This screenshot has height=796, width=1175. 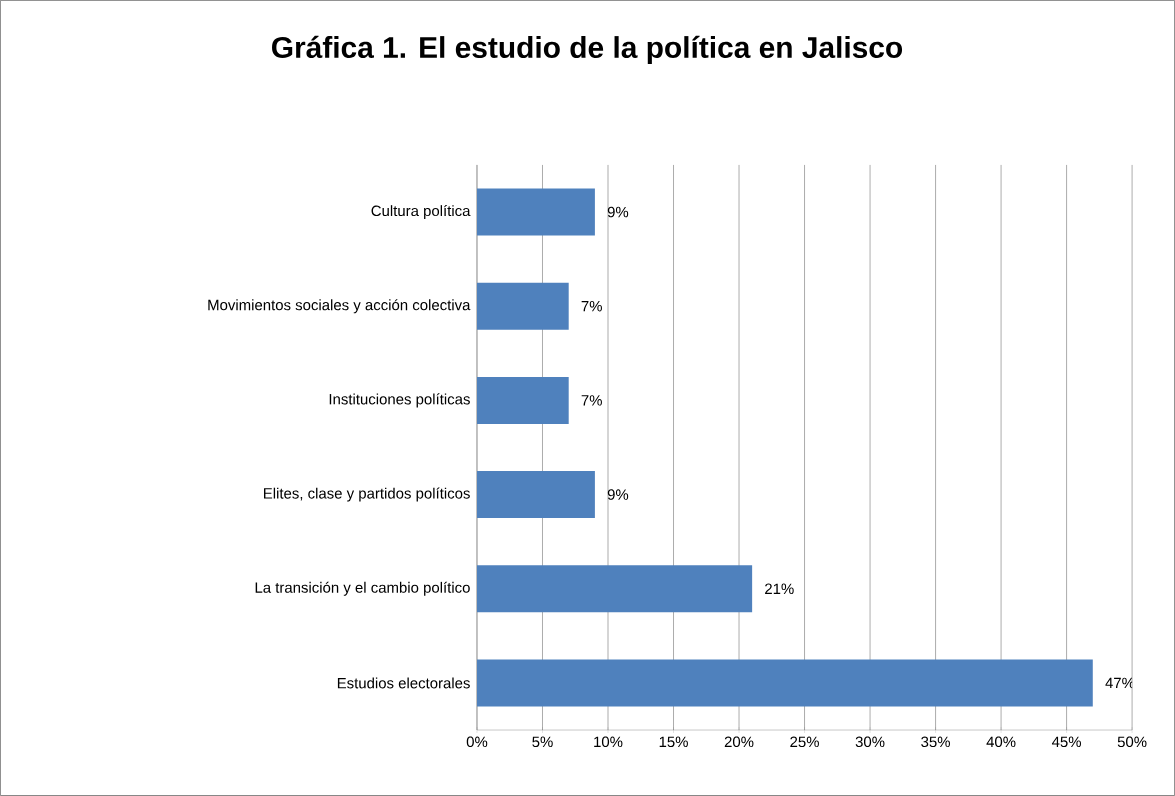 I want to click on y-tick-label: Elites, clase y partidos políticos, so click(x=367, y=494).